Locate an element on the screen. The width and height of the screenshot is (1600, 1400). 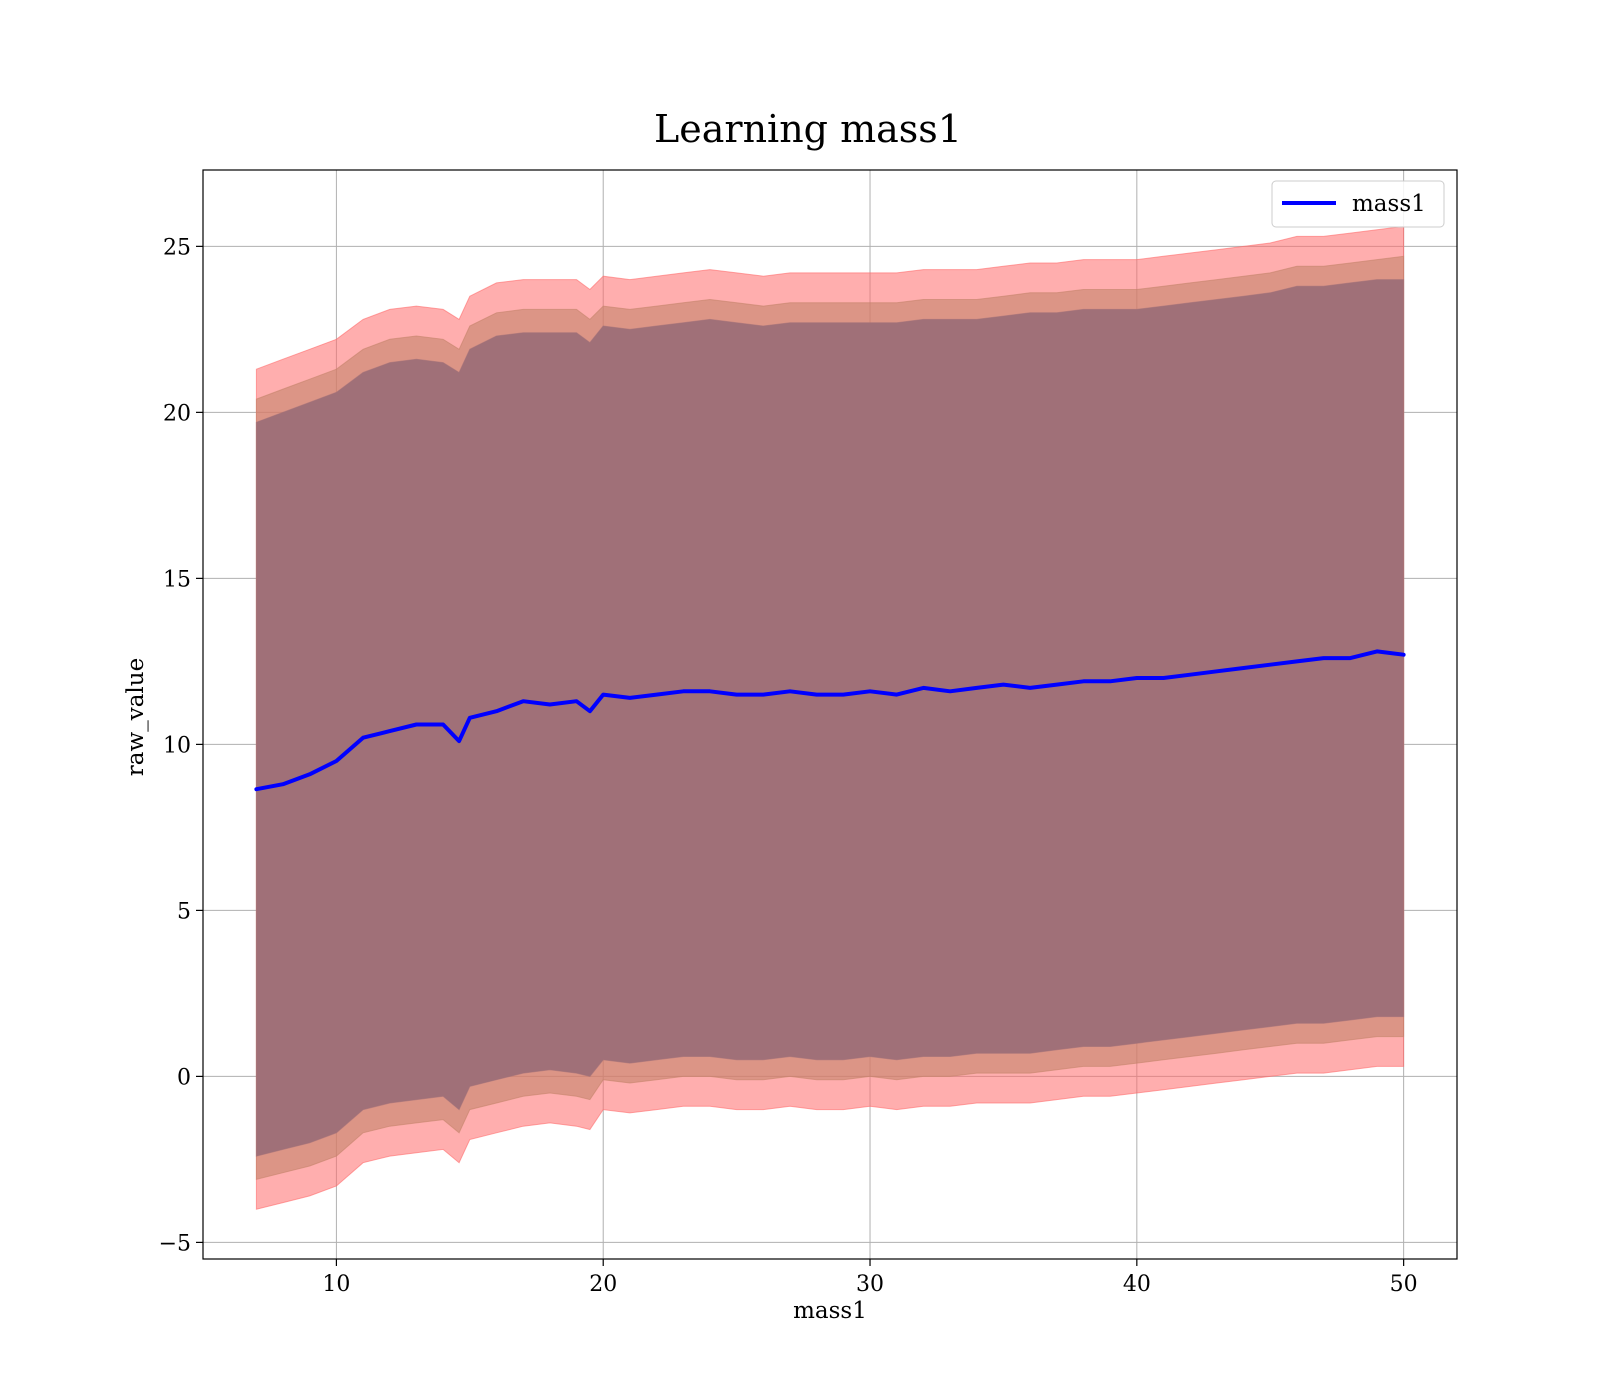
x-tick-label: 10 is located at coordinates (336, 1284).